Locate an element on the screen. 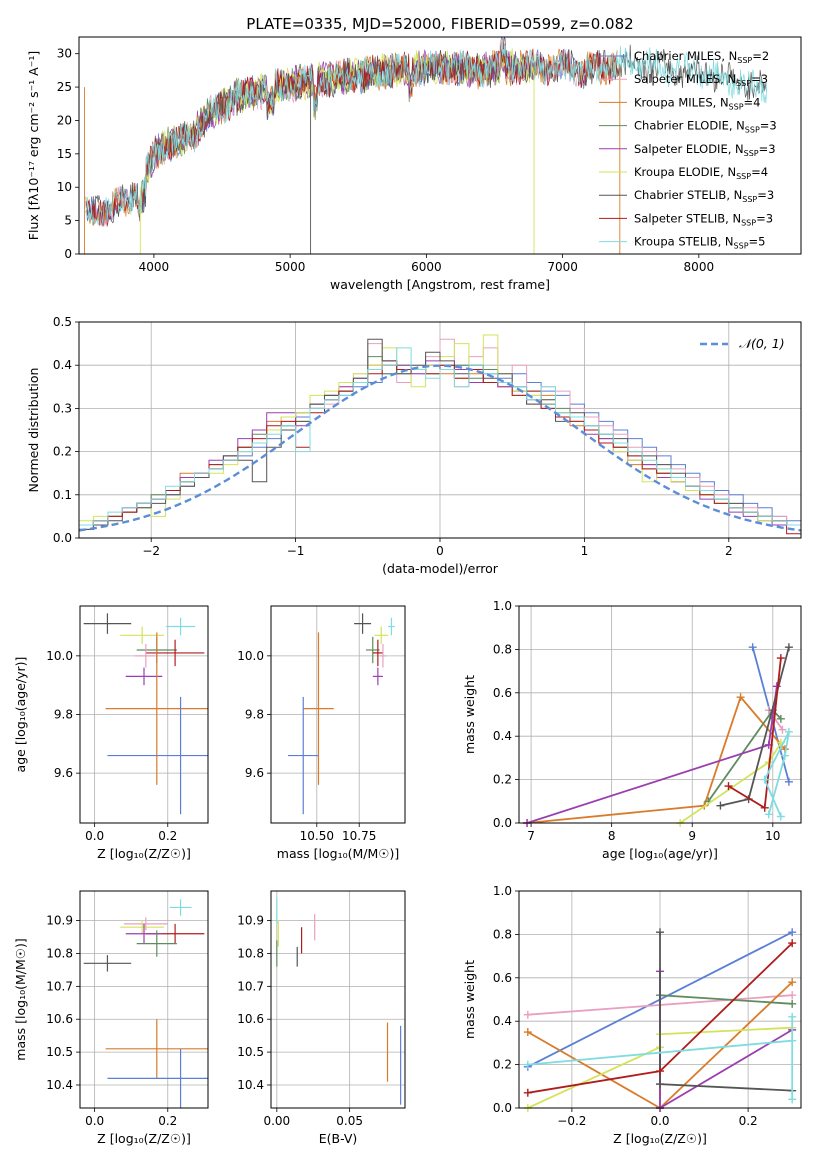 The width and height of the screenshot is (819, 1170). normal-legend-label: 𝒩(0, 1) is located at coordinates (762, 343).